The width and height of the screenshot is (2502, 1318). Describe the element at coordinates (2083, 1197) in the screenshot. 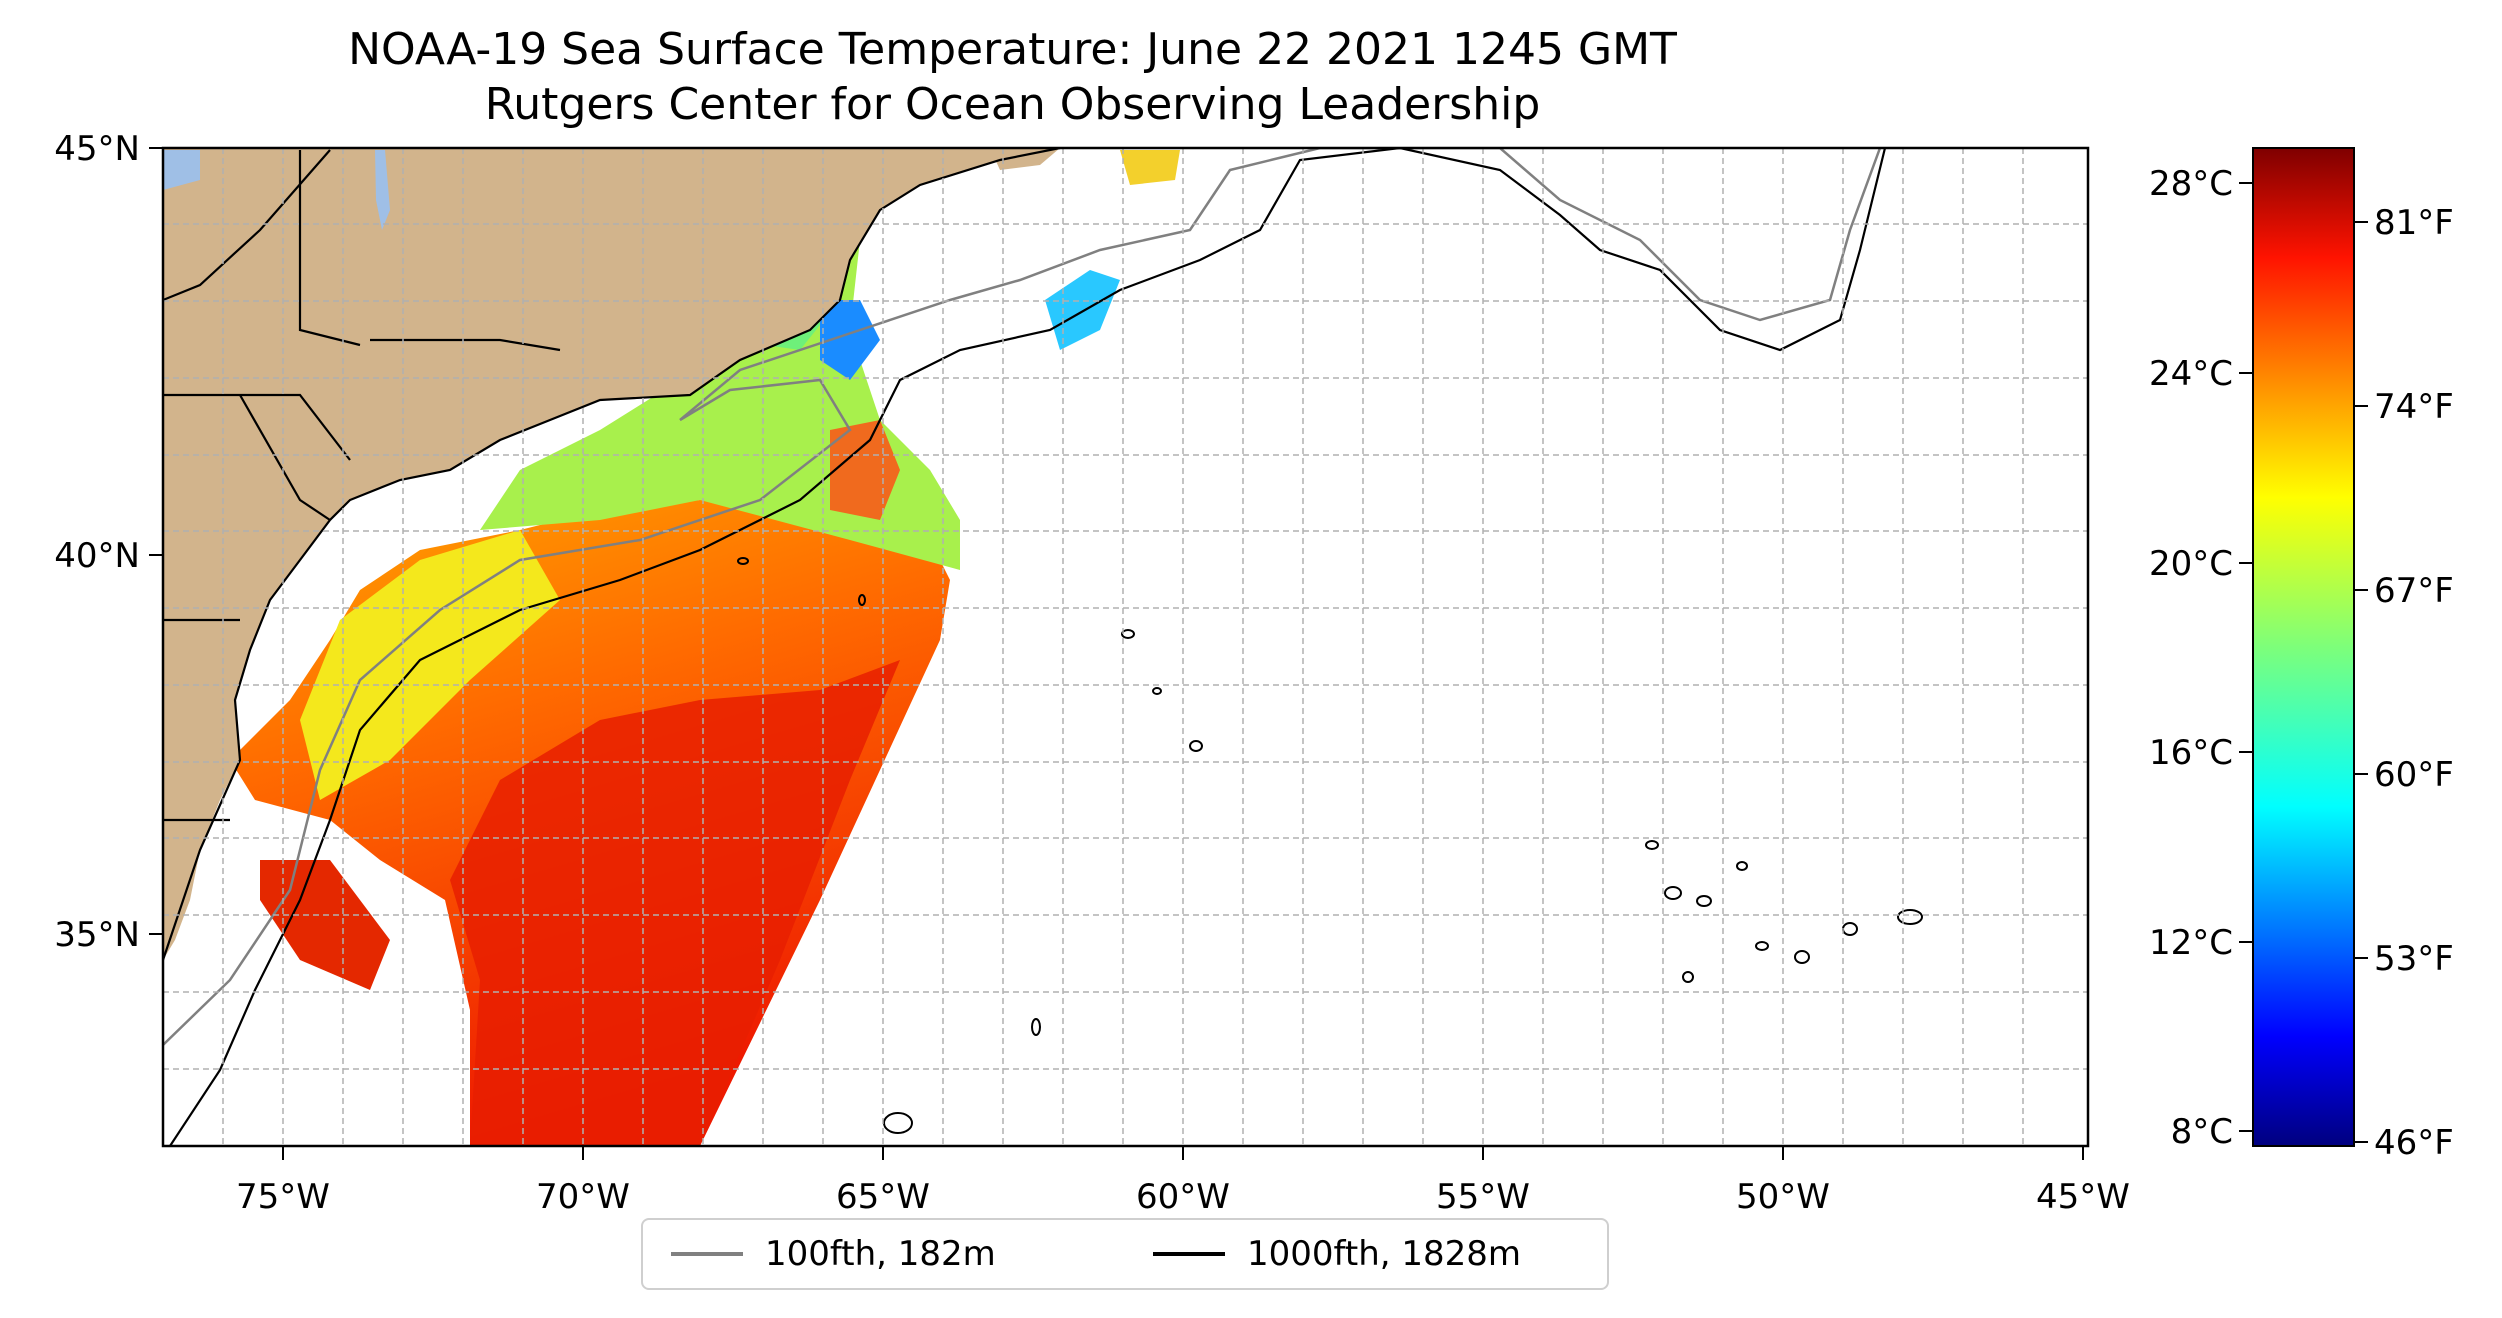

I see `x-tick-label: 45°W` at that location.